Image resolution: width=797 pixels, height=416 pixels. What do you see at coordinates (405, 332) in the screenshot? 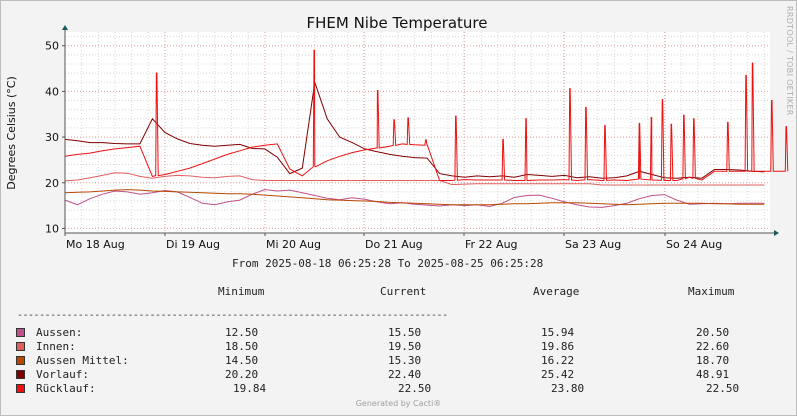
I see `legend-value-cur: 15.50` at bounding box center [405, 332].